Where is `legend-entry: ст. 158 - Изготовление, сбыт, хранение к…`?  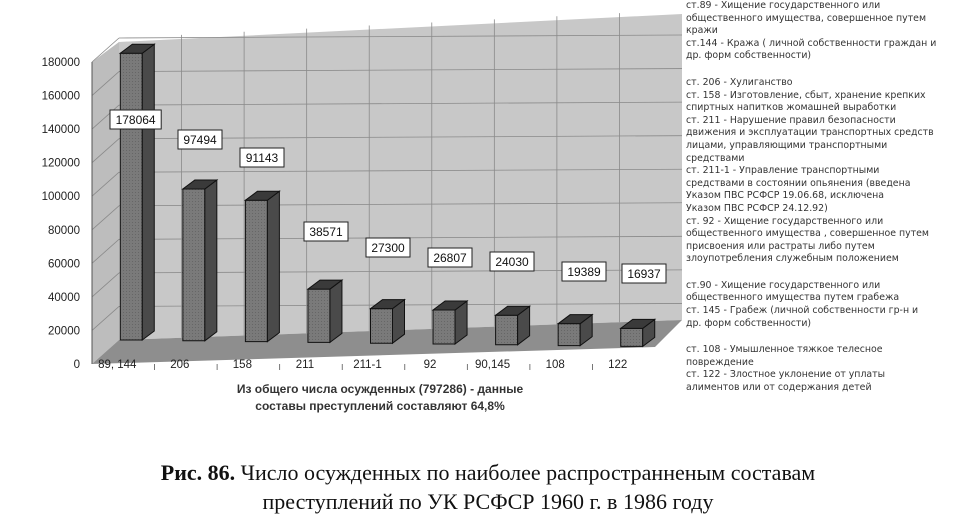
legend-entry: ст. 158 - Изготовление, сбыт, хранение к… is located at coordinates (806, 101).